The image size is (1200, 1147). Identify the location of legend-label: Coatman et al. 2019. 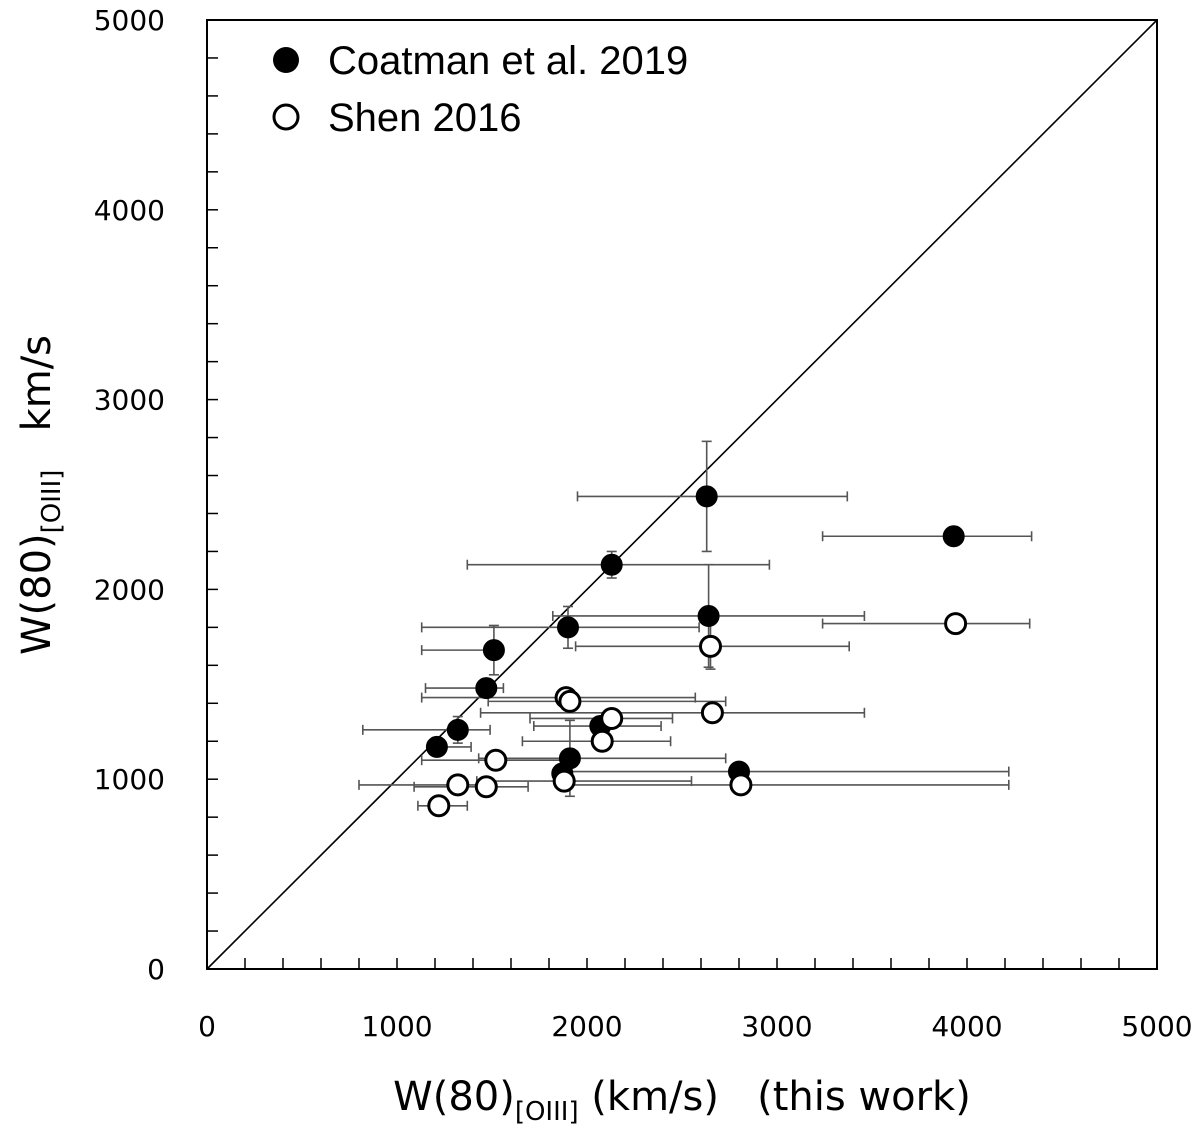
(508, 61).